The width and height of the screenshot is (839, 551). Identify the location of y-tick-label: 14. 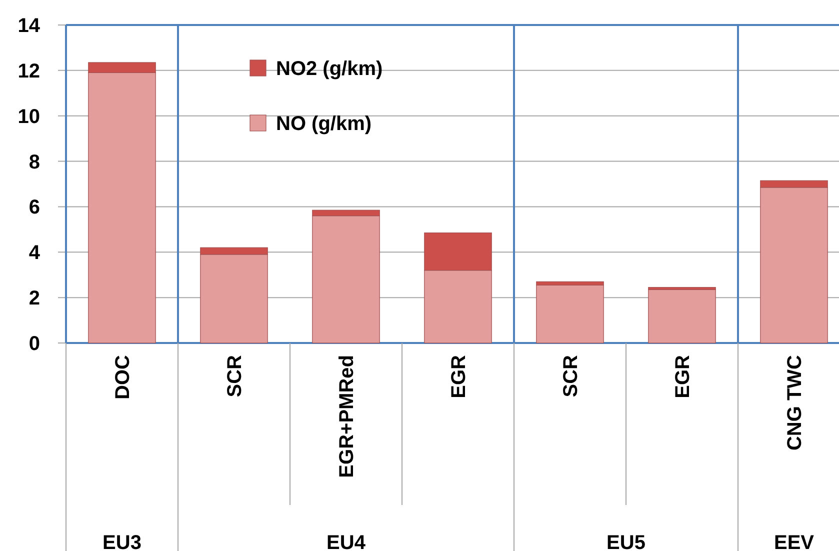
(29, 26).